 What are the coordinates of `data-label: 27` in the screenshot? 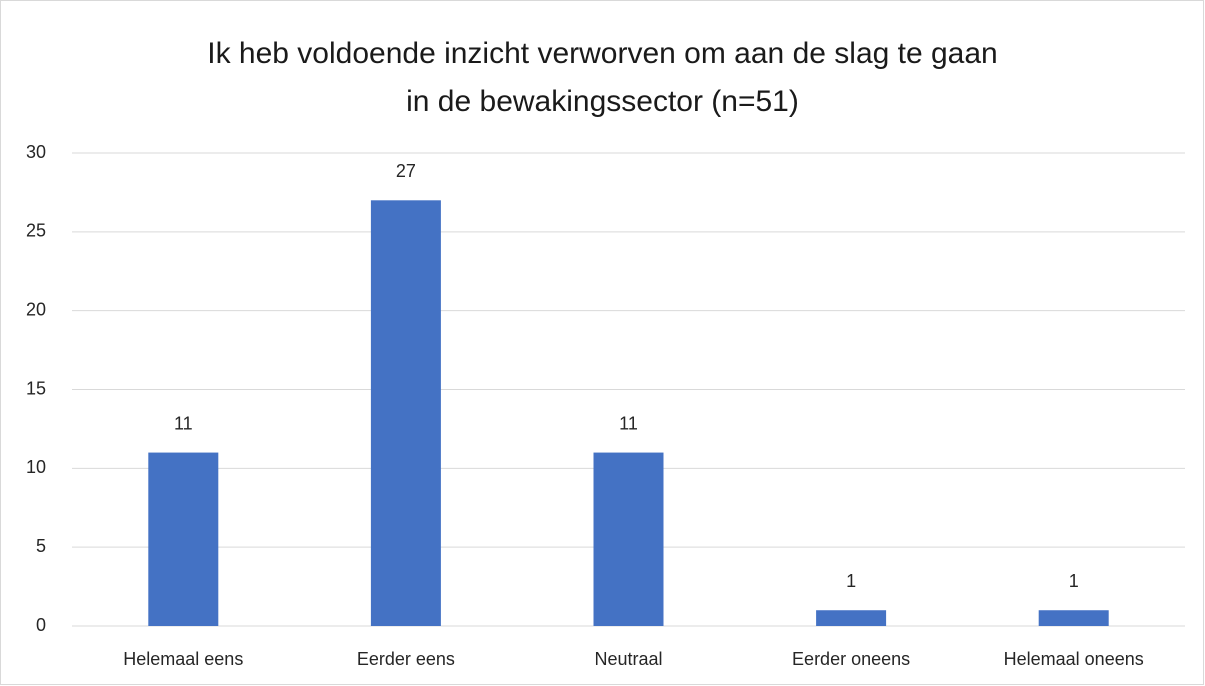 It's located at (406, 171).